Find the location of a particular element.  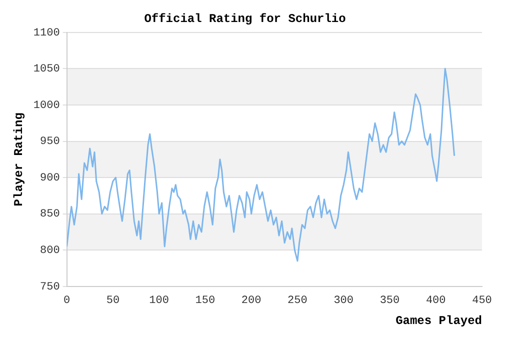

x-tick-label: 250 is located at coordinates (298, 300).